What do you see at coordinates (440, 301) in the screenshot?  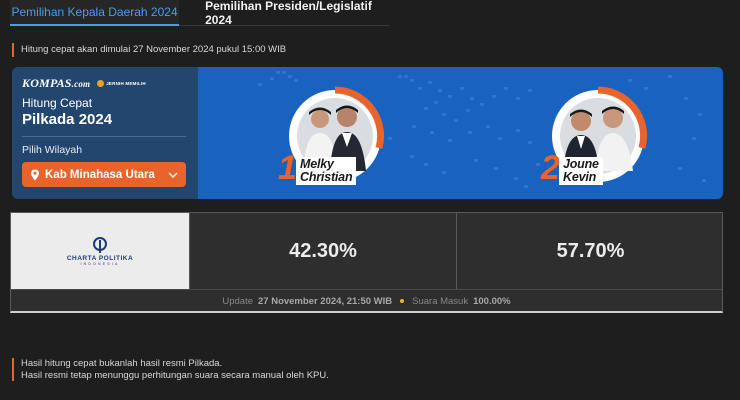 I see `votes-label: Suara Masuk` at bounding box center [440, 301].